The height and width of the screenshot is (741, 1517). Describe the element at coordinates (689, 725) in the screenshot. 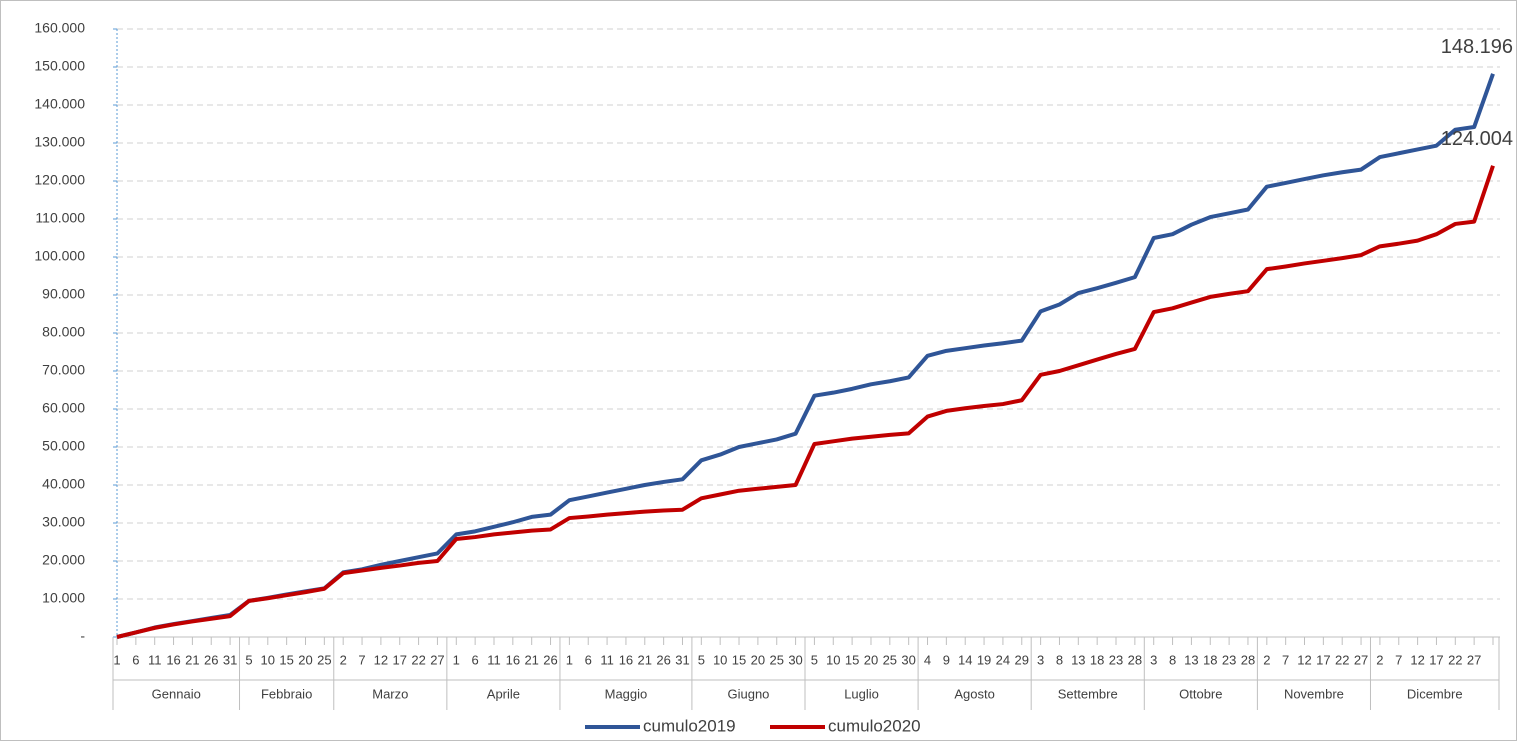

I see `legend-label: cumulo2019` at that location.